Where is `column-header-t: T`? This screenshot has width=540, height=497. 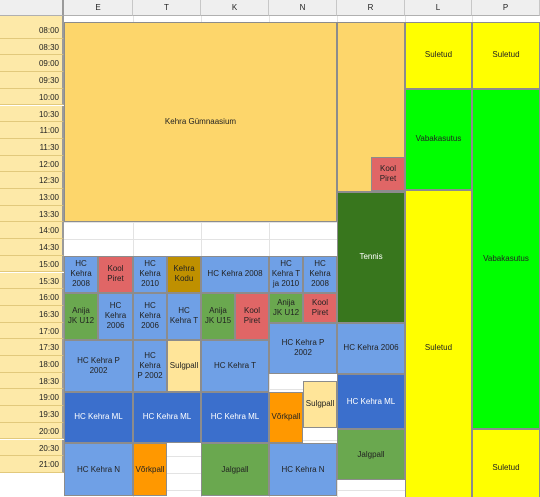 column-header-t: T is located at coordinates (167, 8).